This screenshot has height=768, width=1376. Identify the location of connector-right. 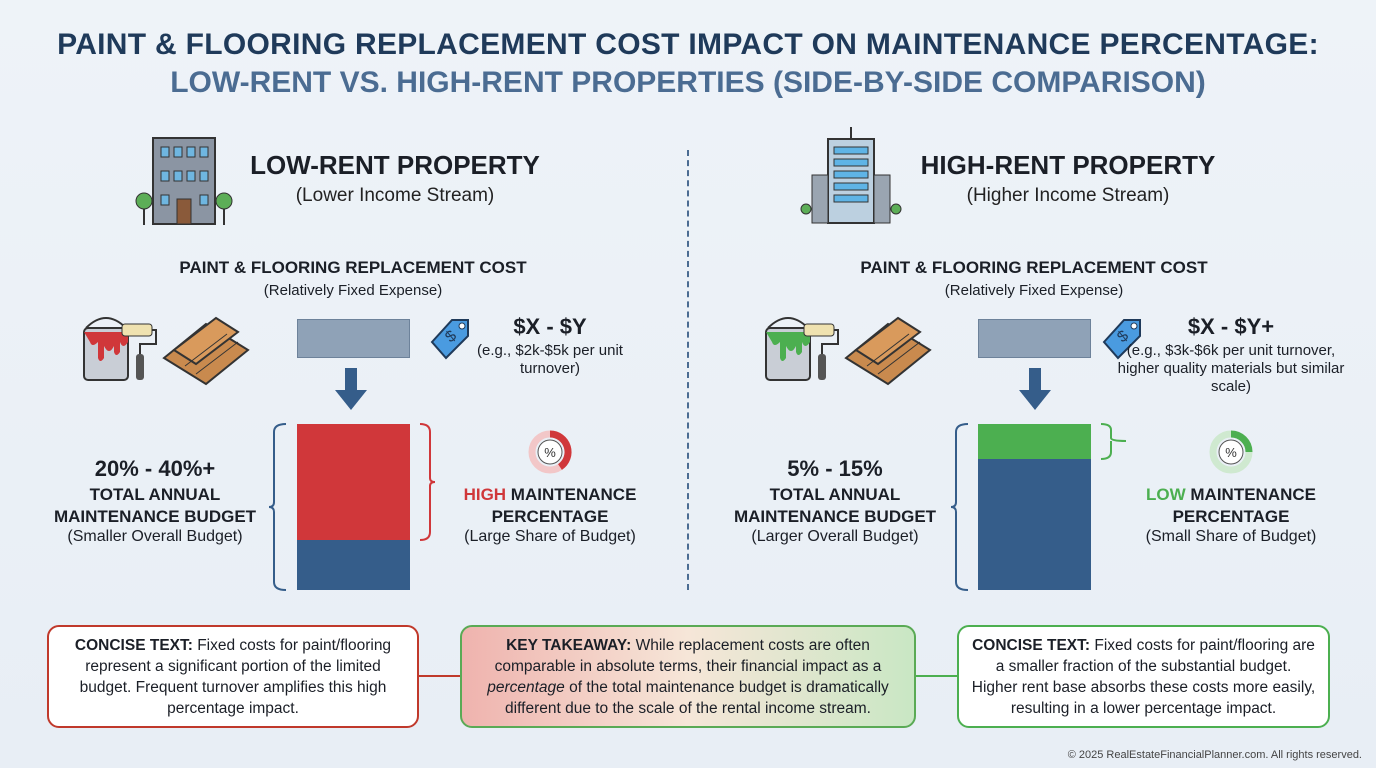
(936, 676).